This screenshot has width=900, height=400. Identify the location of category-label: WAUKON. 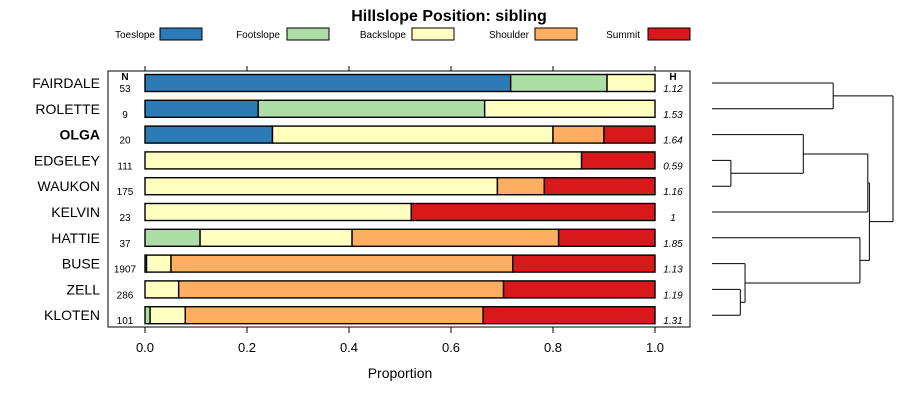
(69, 186).